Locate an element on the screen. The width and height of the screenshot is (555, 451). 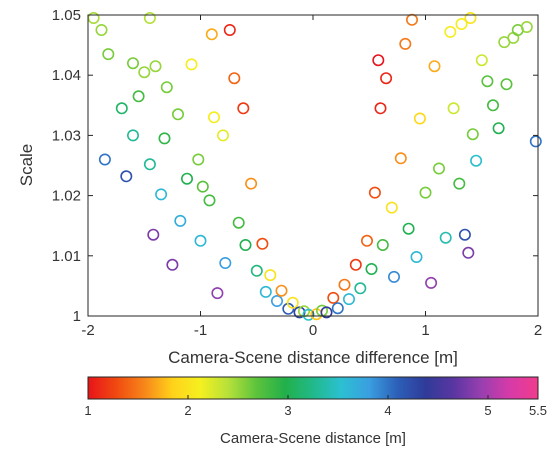
y-tick-label: 1.02 is located at coordinates (66, 196).